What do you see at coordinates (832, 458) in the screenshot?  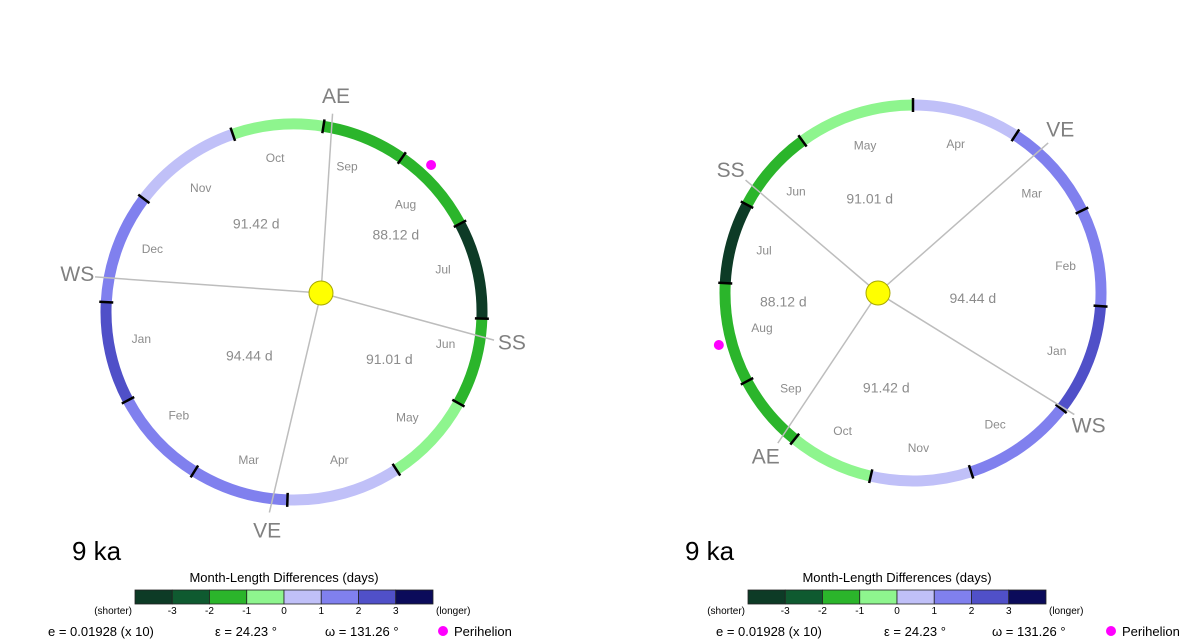 I see `month-arc-oct` at bounding box center [832, 458].